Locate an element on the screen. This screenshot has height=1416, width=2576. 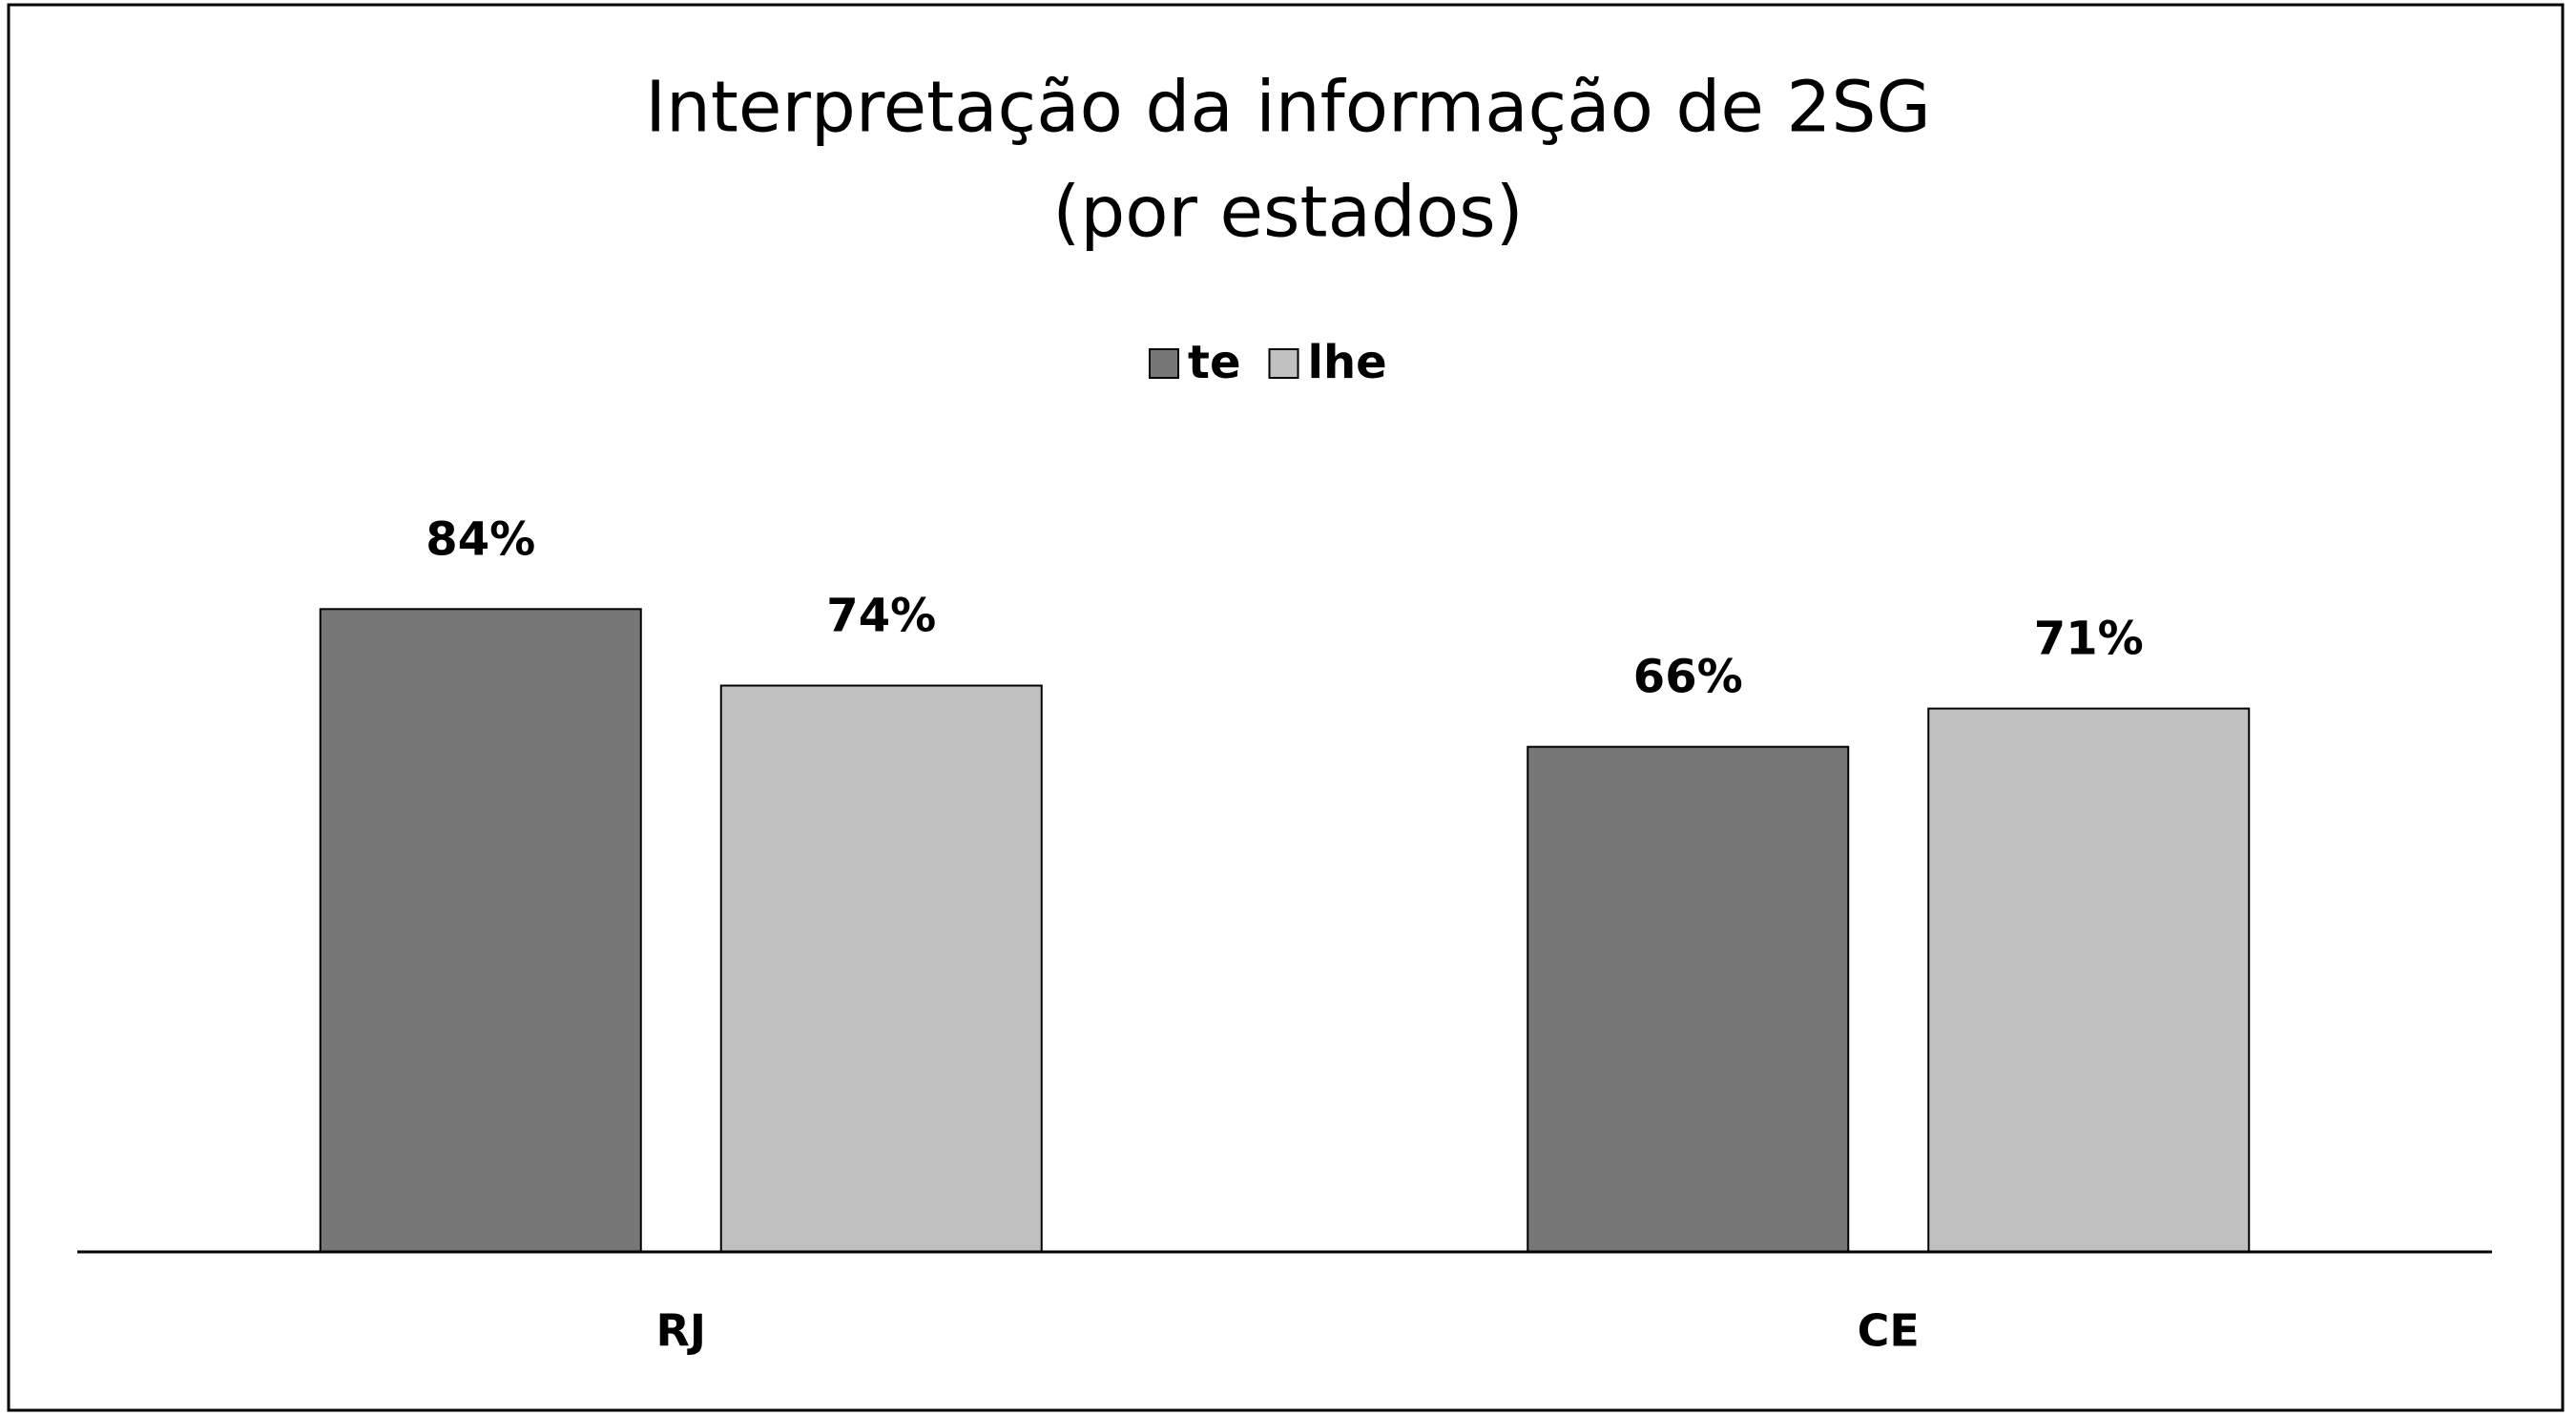
data-label: 74% is located at coordinates (881, 616).